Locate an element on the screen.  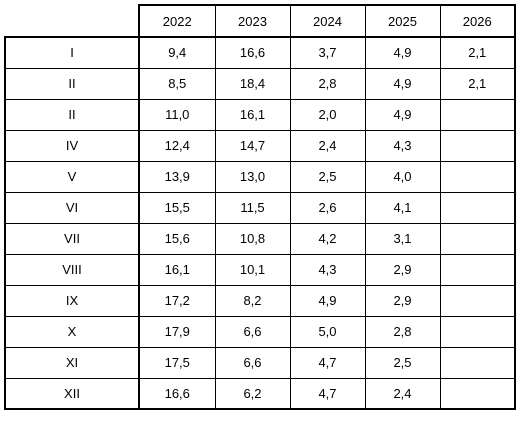
table-cell: 2,6 is located at coordinates (327, 207).